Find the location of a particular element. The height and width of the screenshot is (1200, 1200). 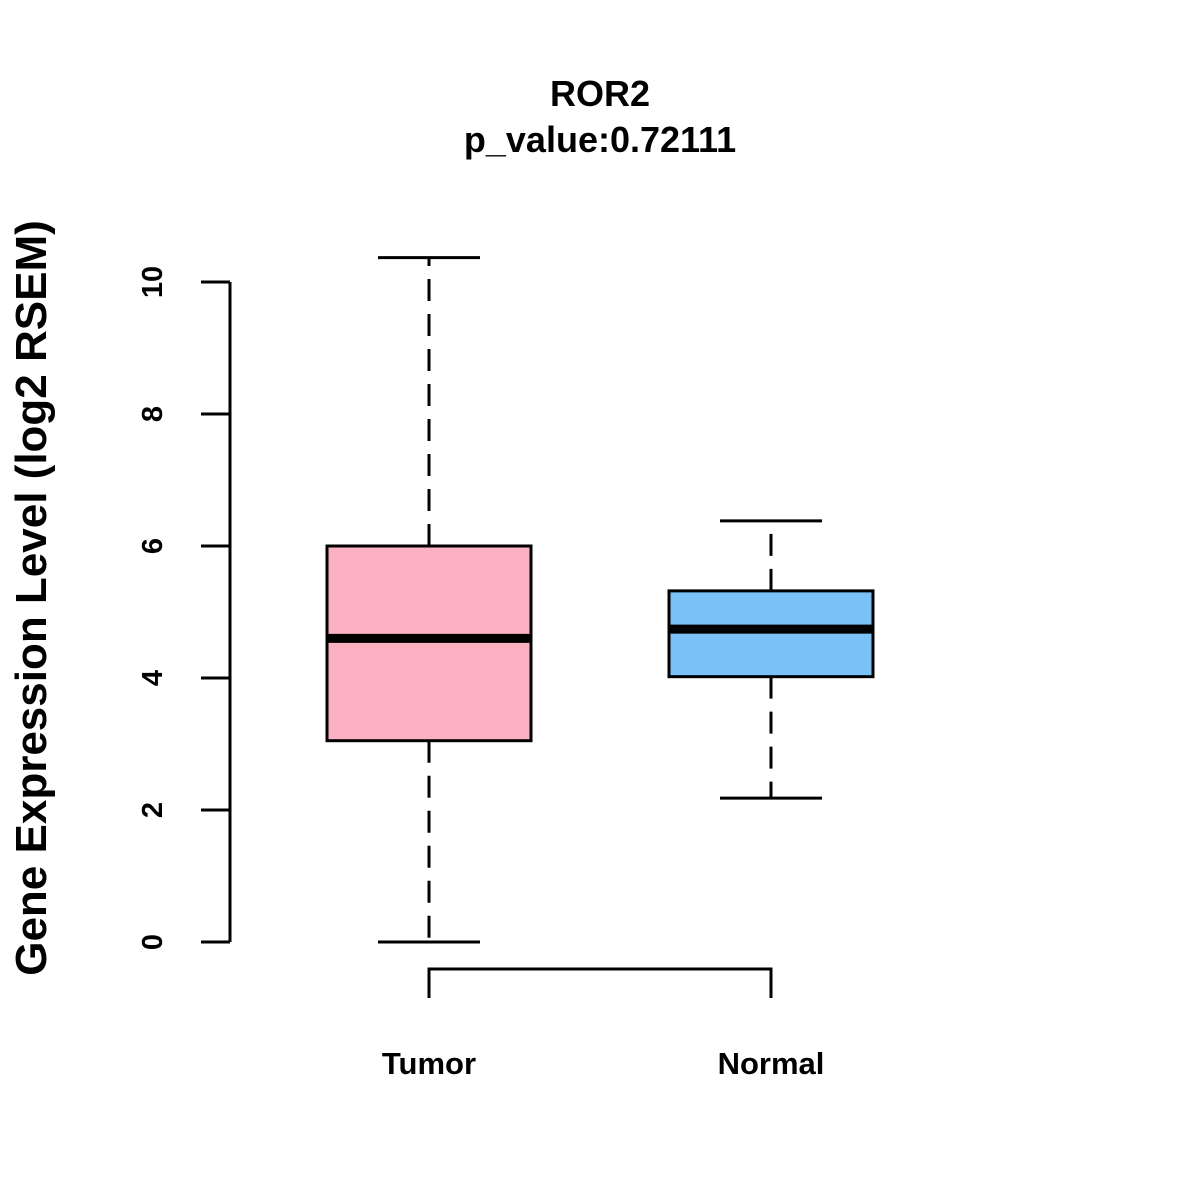

x-category-label-tumor: Tumor is located at coordinates (429, 1063).